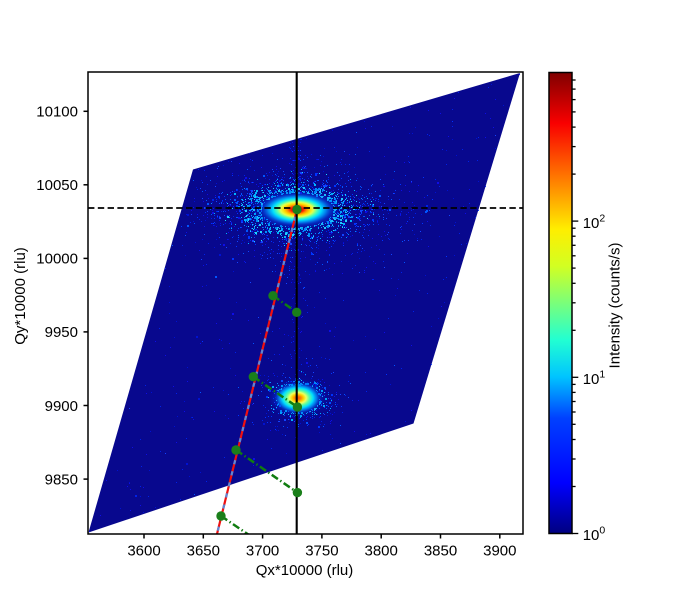  I want to click on svg-text: 10100, so click(57, 112).